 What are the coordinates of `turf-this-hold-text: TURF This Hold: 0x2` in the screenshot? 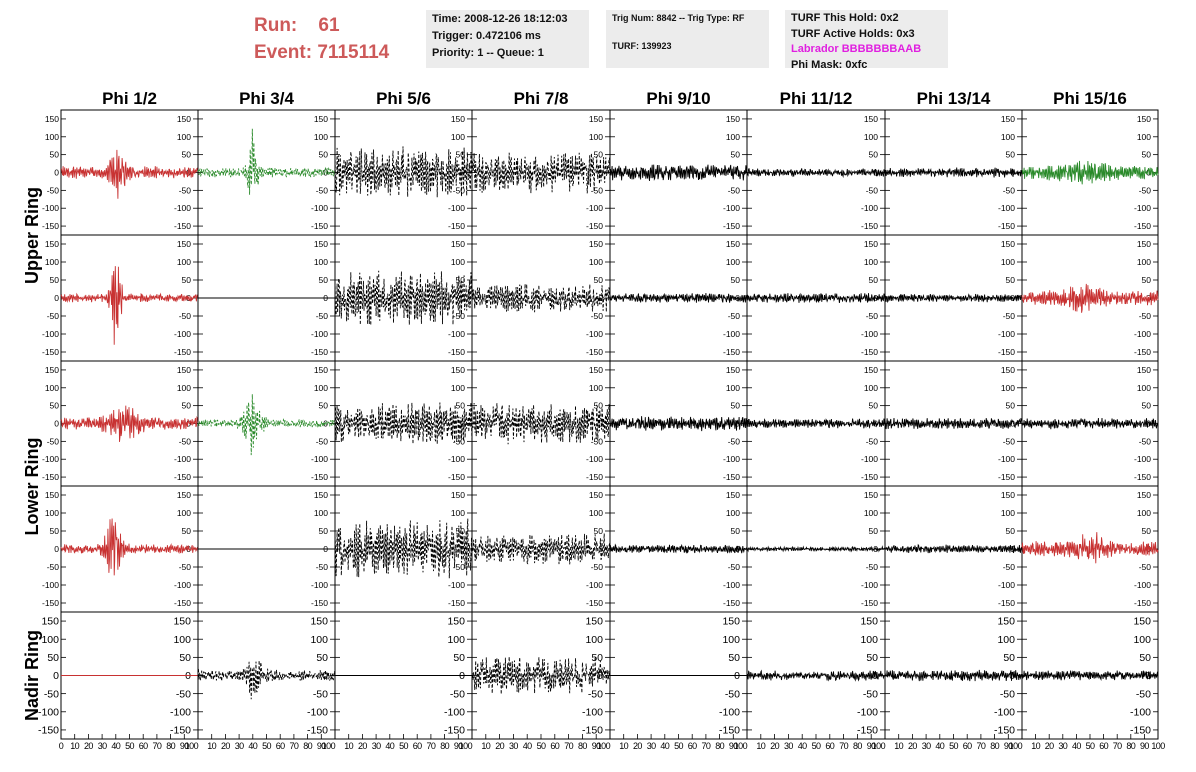 It's located at (845, 18).